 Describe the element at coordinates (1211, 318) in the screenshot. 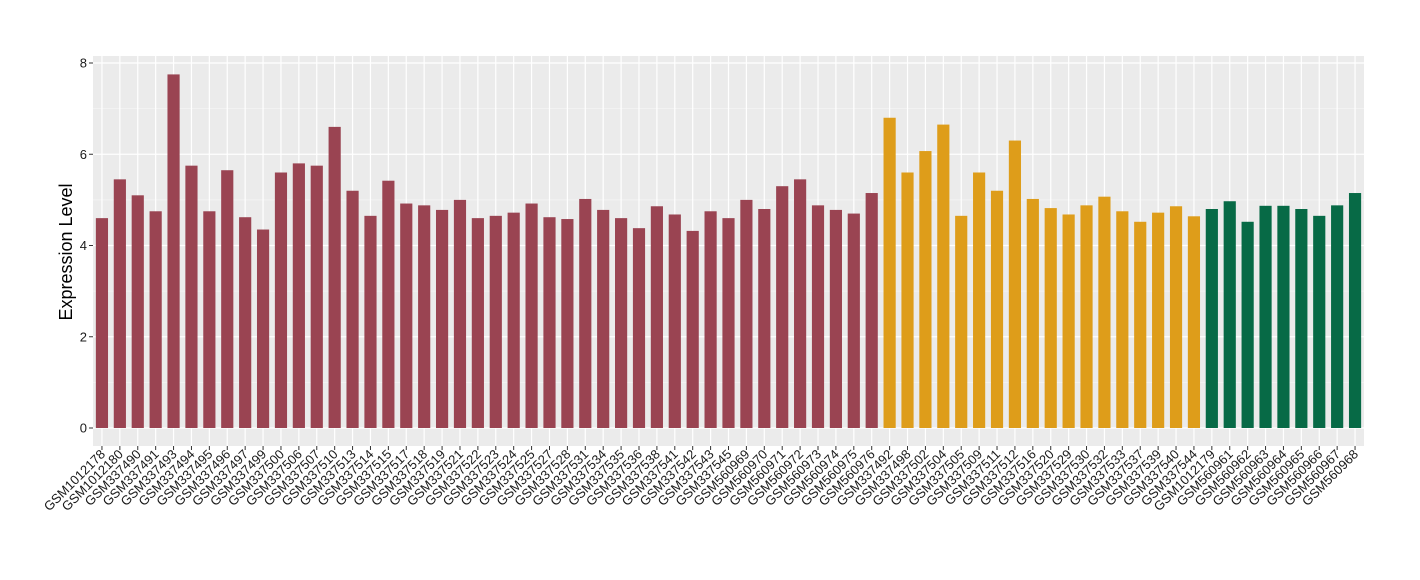

I see `bar-GSM1012179` at that location.